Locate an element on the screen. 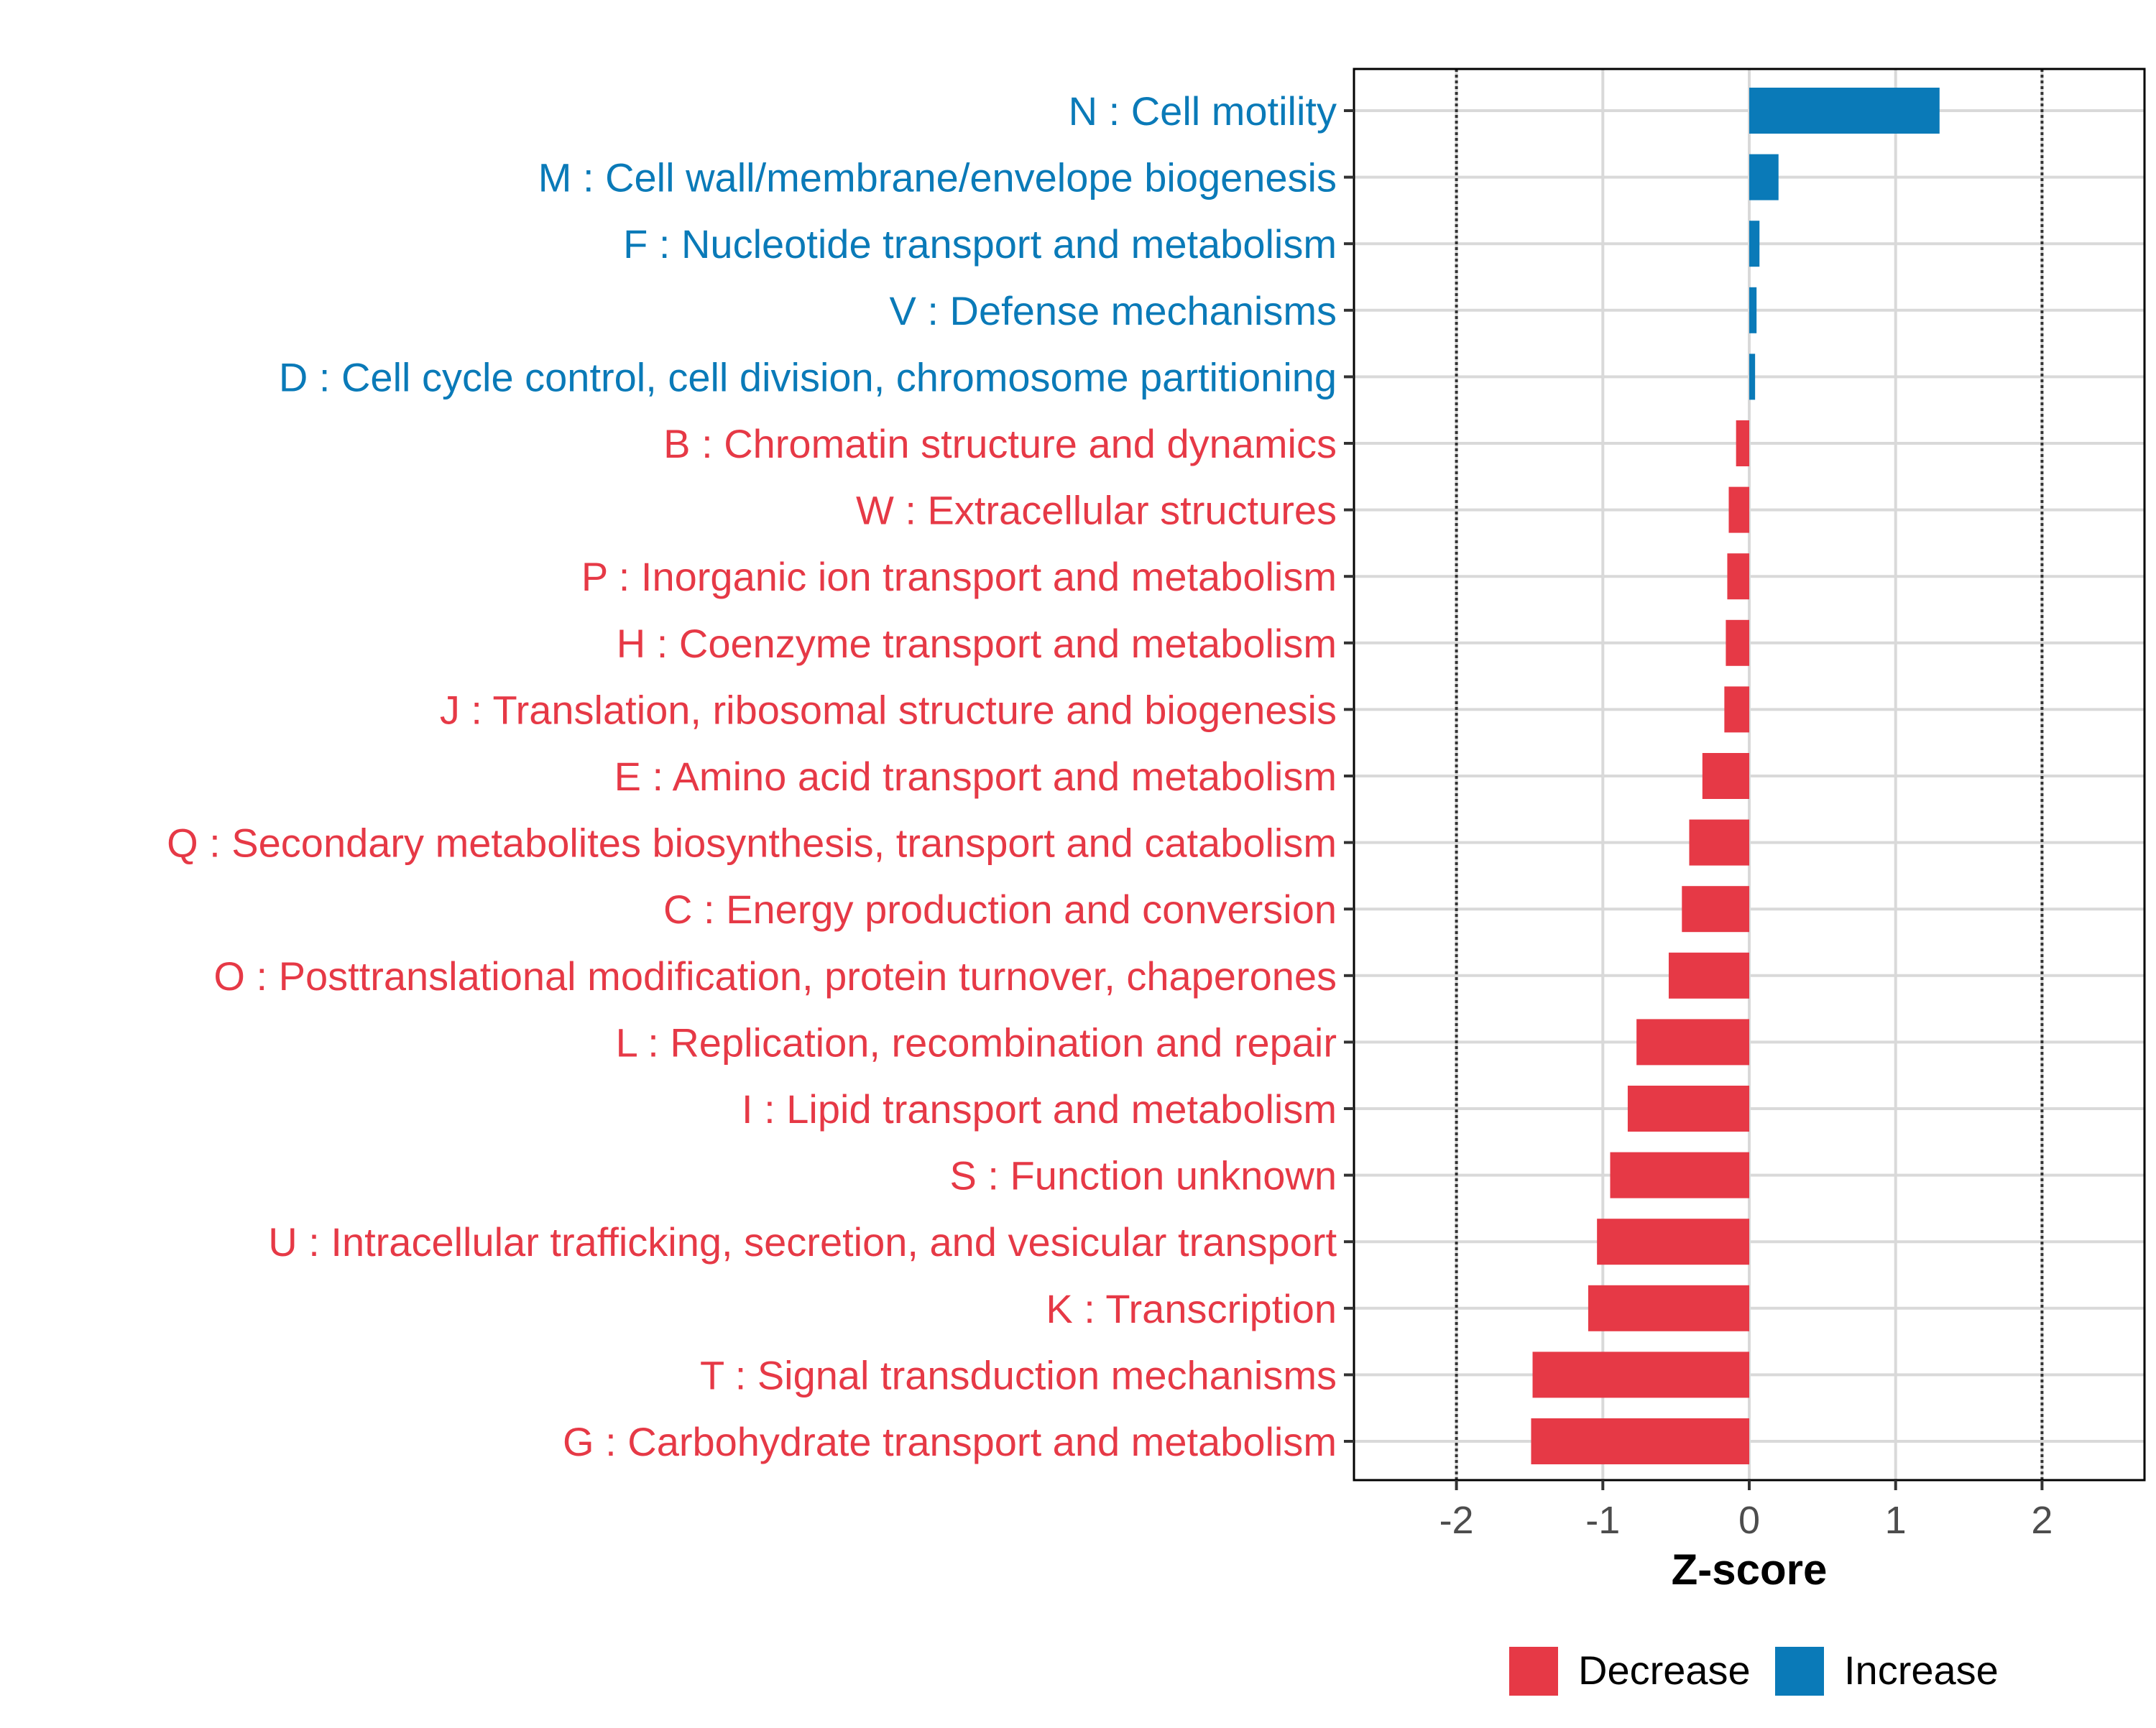 The image size is (2156, 1728). x-axis-ticks: -2 -1 0 1 2 is located at coordinates (1746, 1511).